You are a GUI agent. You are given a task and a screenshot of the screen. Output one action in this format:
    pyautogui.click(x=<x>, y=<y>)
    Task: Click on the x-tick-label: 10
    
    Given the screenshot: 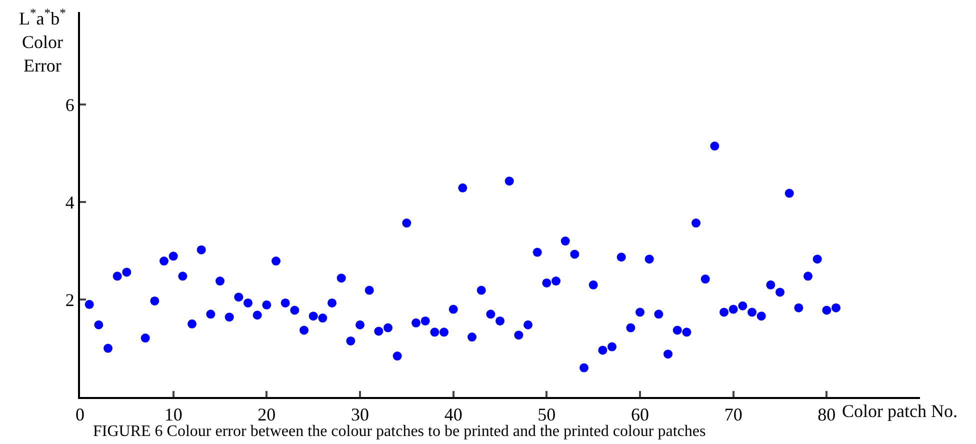 What is the action you would take?
    pyautogui.click(x=173, y=414)
    